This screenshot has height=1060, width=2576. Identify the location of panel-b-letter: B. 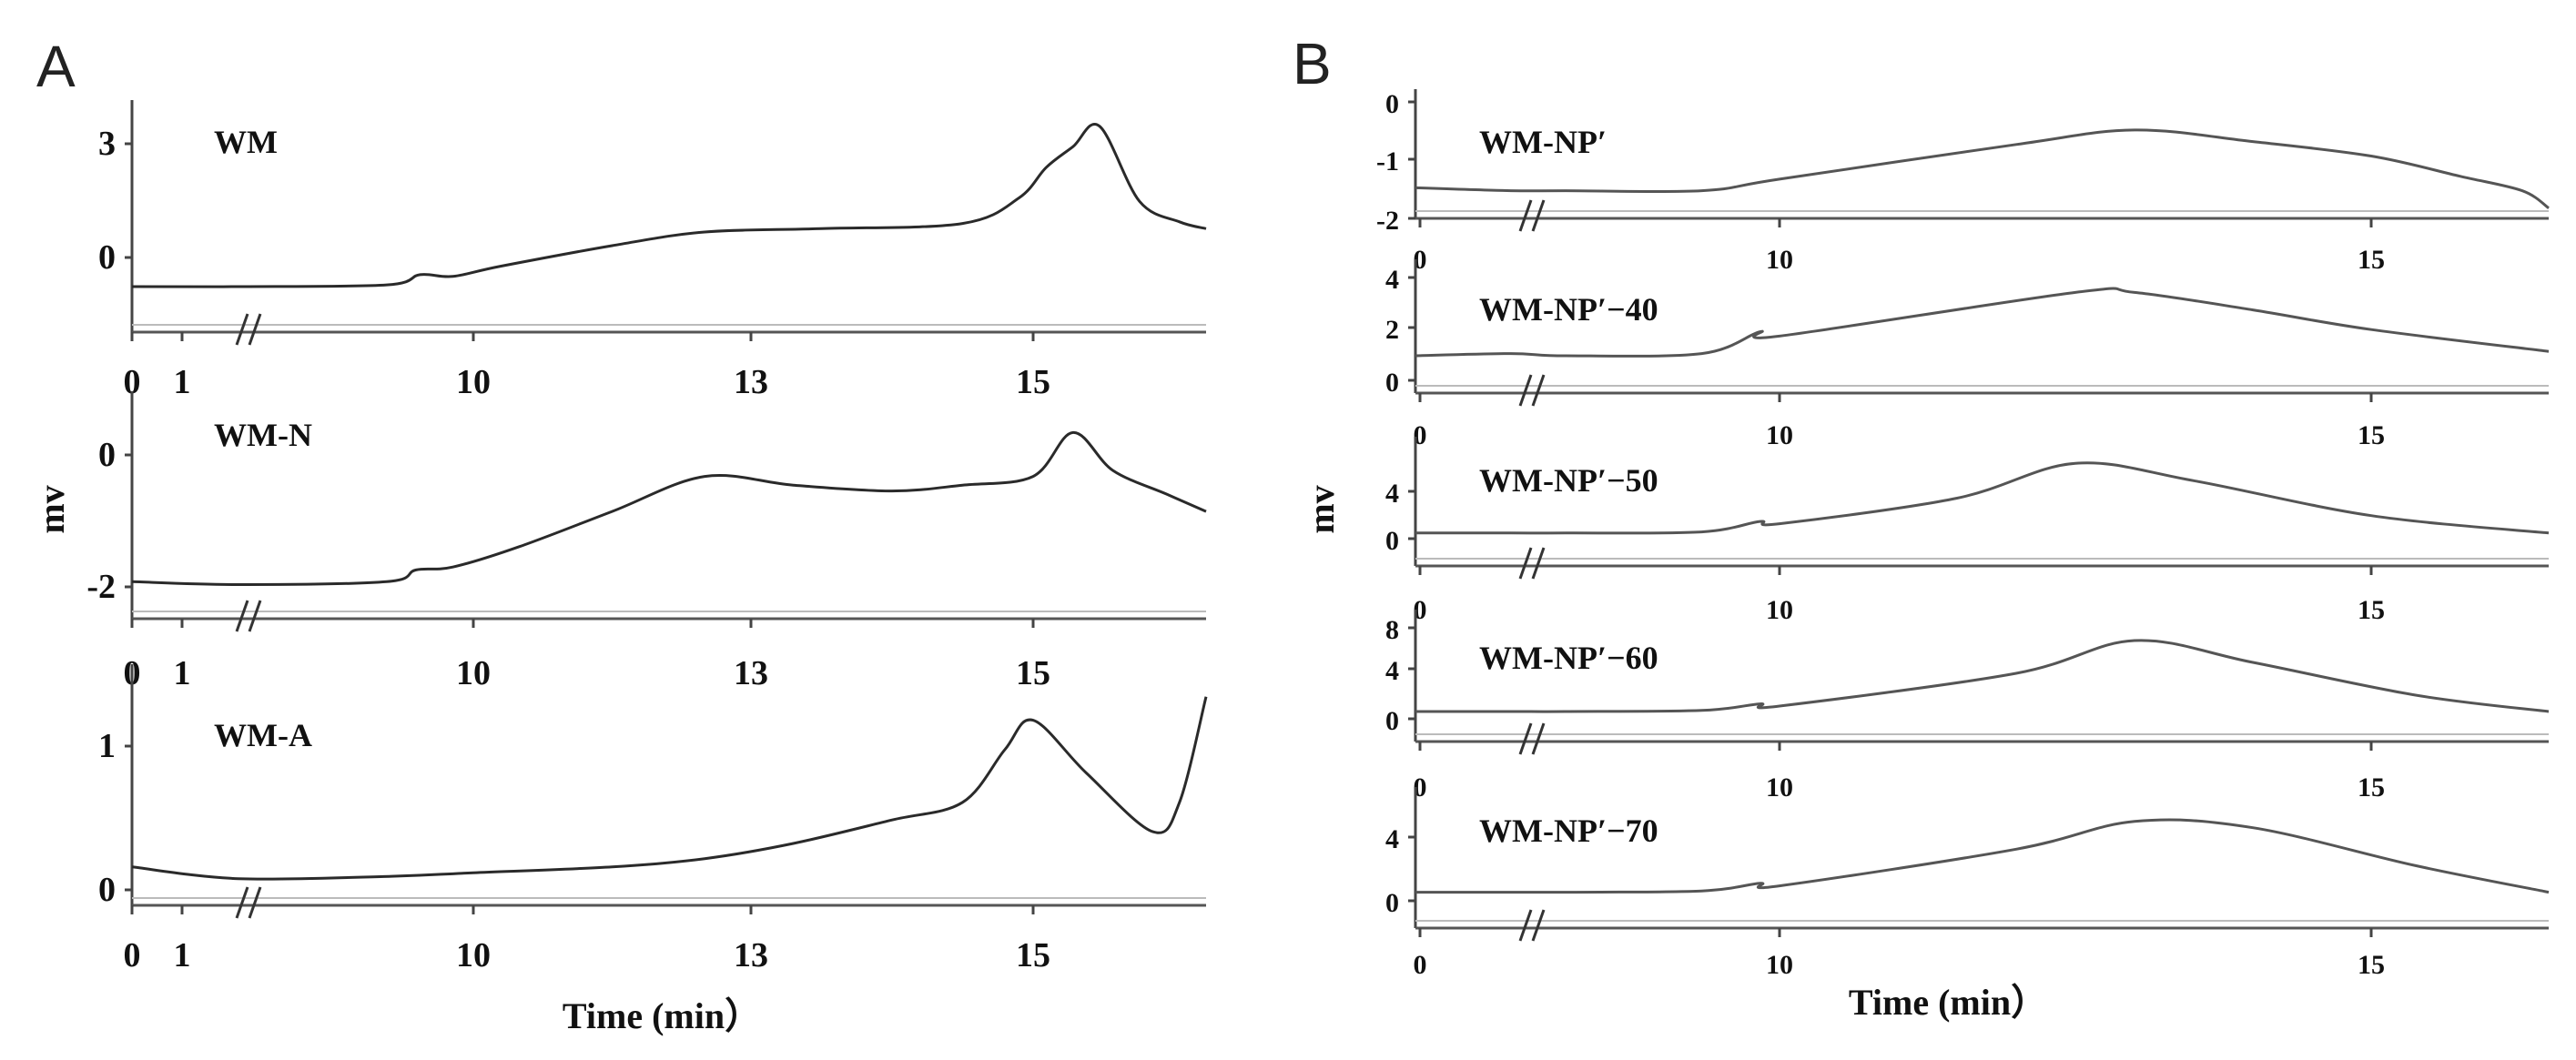
(1312, 63).